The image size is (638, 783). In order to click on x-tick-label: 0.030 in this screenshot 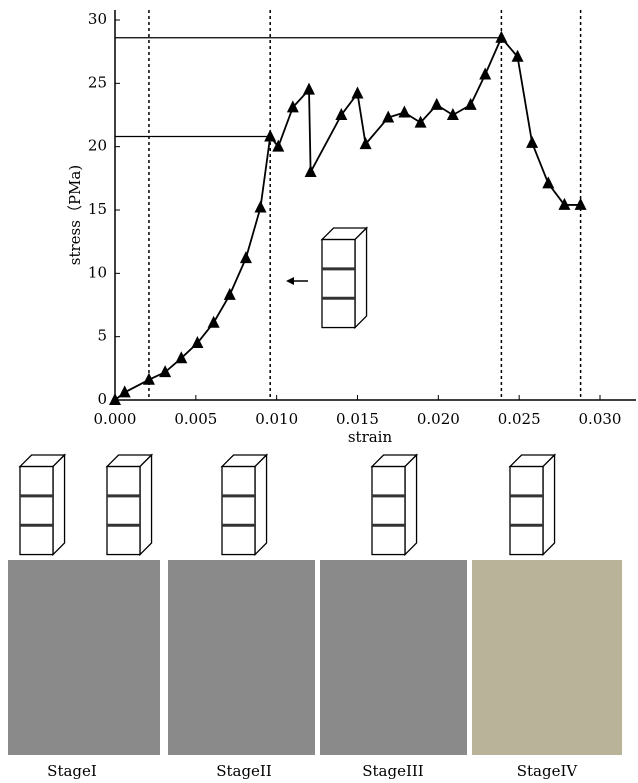, I will do `click(600, 419)`.